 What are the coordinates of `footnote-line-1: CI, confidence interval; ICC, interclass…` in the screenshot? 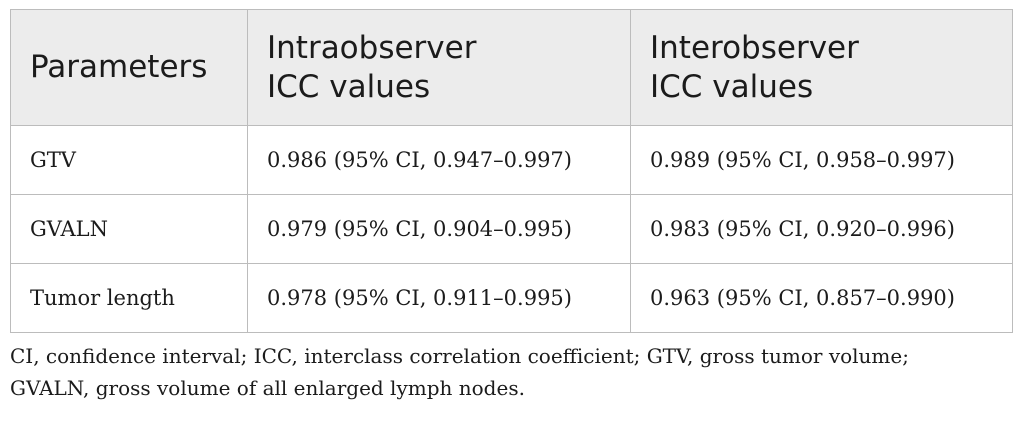 It's located at (459, 356).